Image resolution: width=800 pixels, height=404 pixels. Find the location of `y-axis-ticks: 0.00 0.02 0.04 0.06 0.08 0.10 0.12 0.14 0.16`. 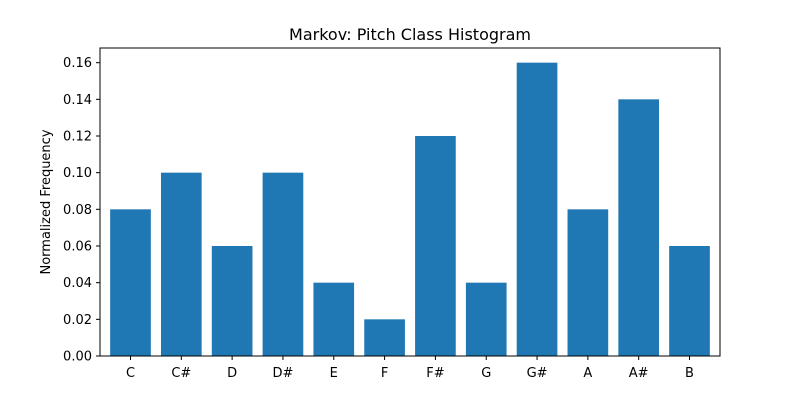

y-axis-ticks: 0.00 0.02 0.04 0.06 0.08 0.10 0.12 0.14 0.16 is located at coordinates (81, 210).